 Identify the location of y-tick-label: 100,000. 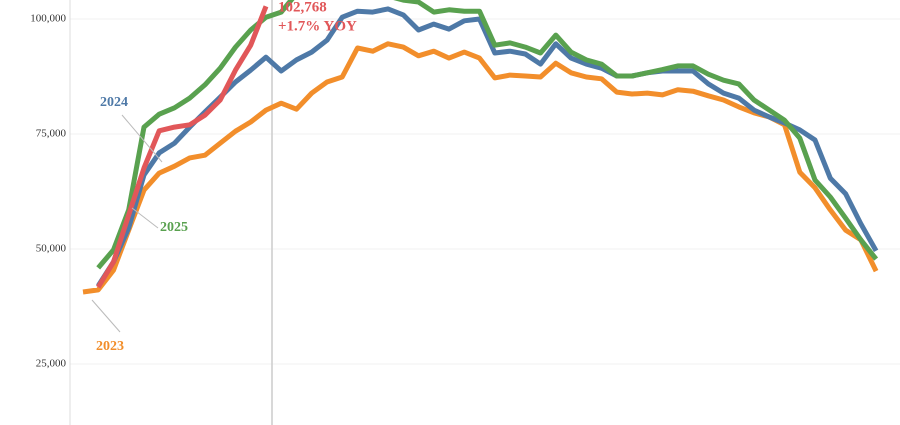
(48, 19).